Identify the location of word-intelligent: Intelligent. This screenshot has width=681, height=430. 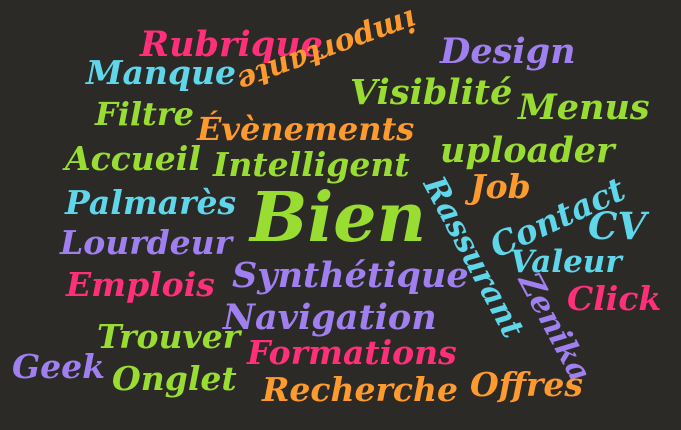
(311, 164).